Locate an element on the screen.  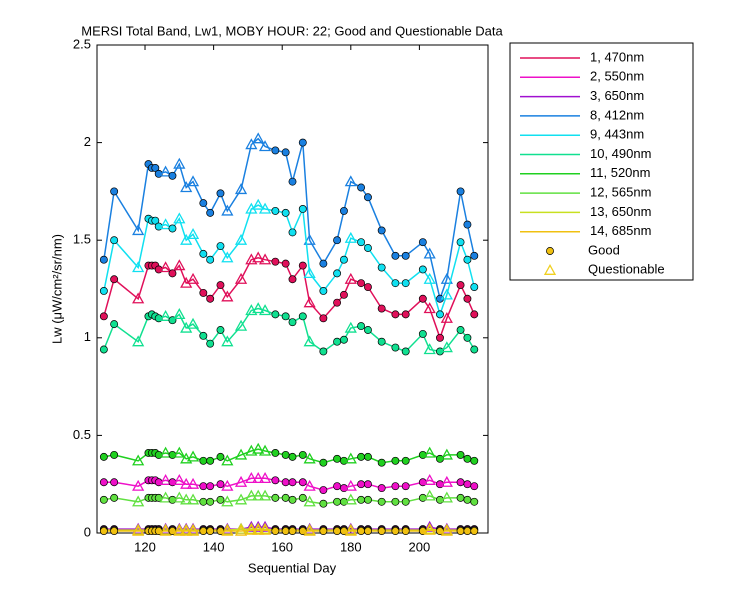
x-tick-label: 160 is located at coordinates (282, 546).